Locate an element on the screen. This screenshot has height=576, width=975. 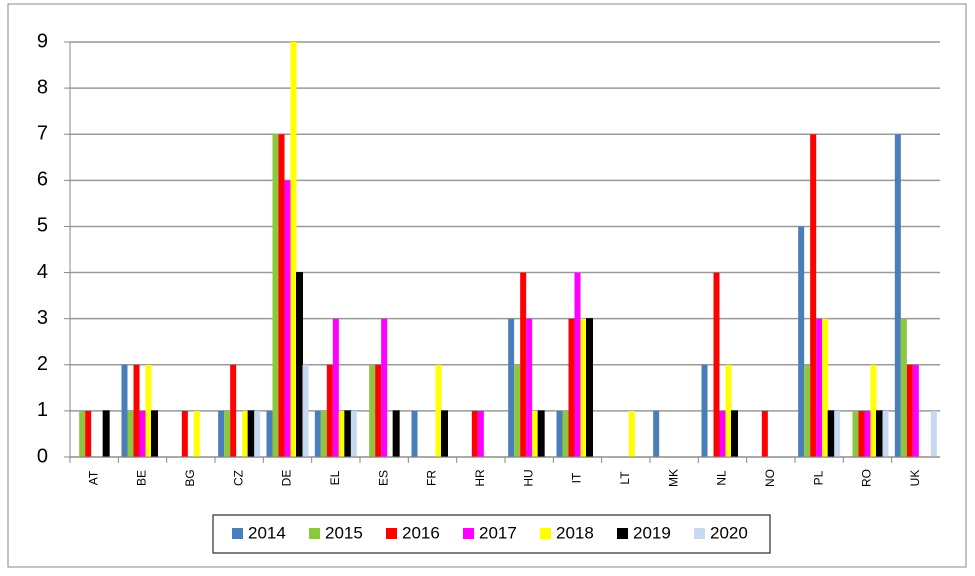
x-tick-label: HU is located at coordinates (528, 477).